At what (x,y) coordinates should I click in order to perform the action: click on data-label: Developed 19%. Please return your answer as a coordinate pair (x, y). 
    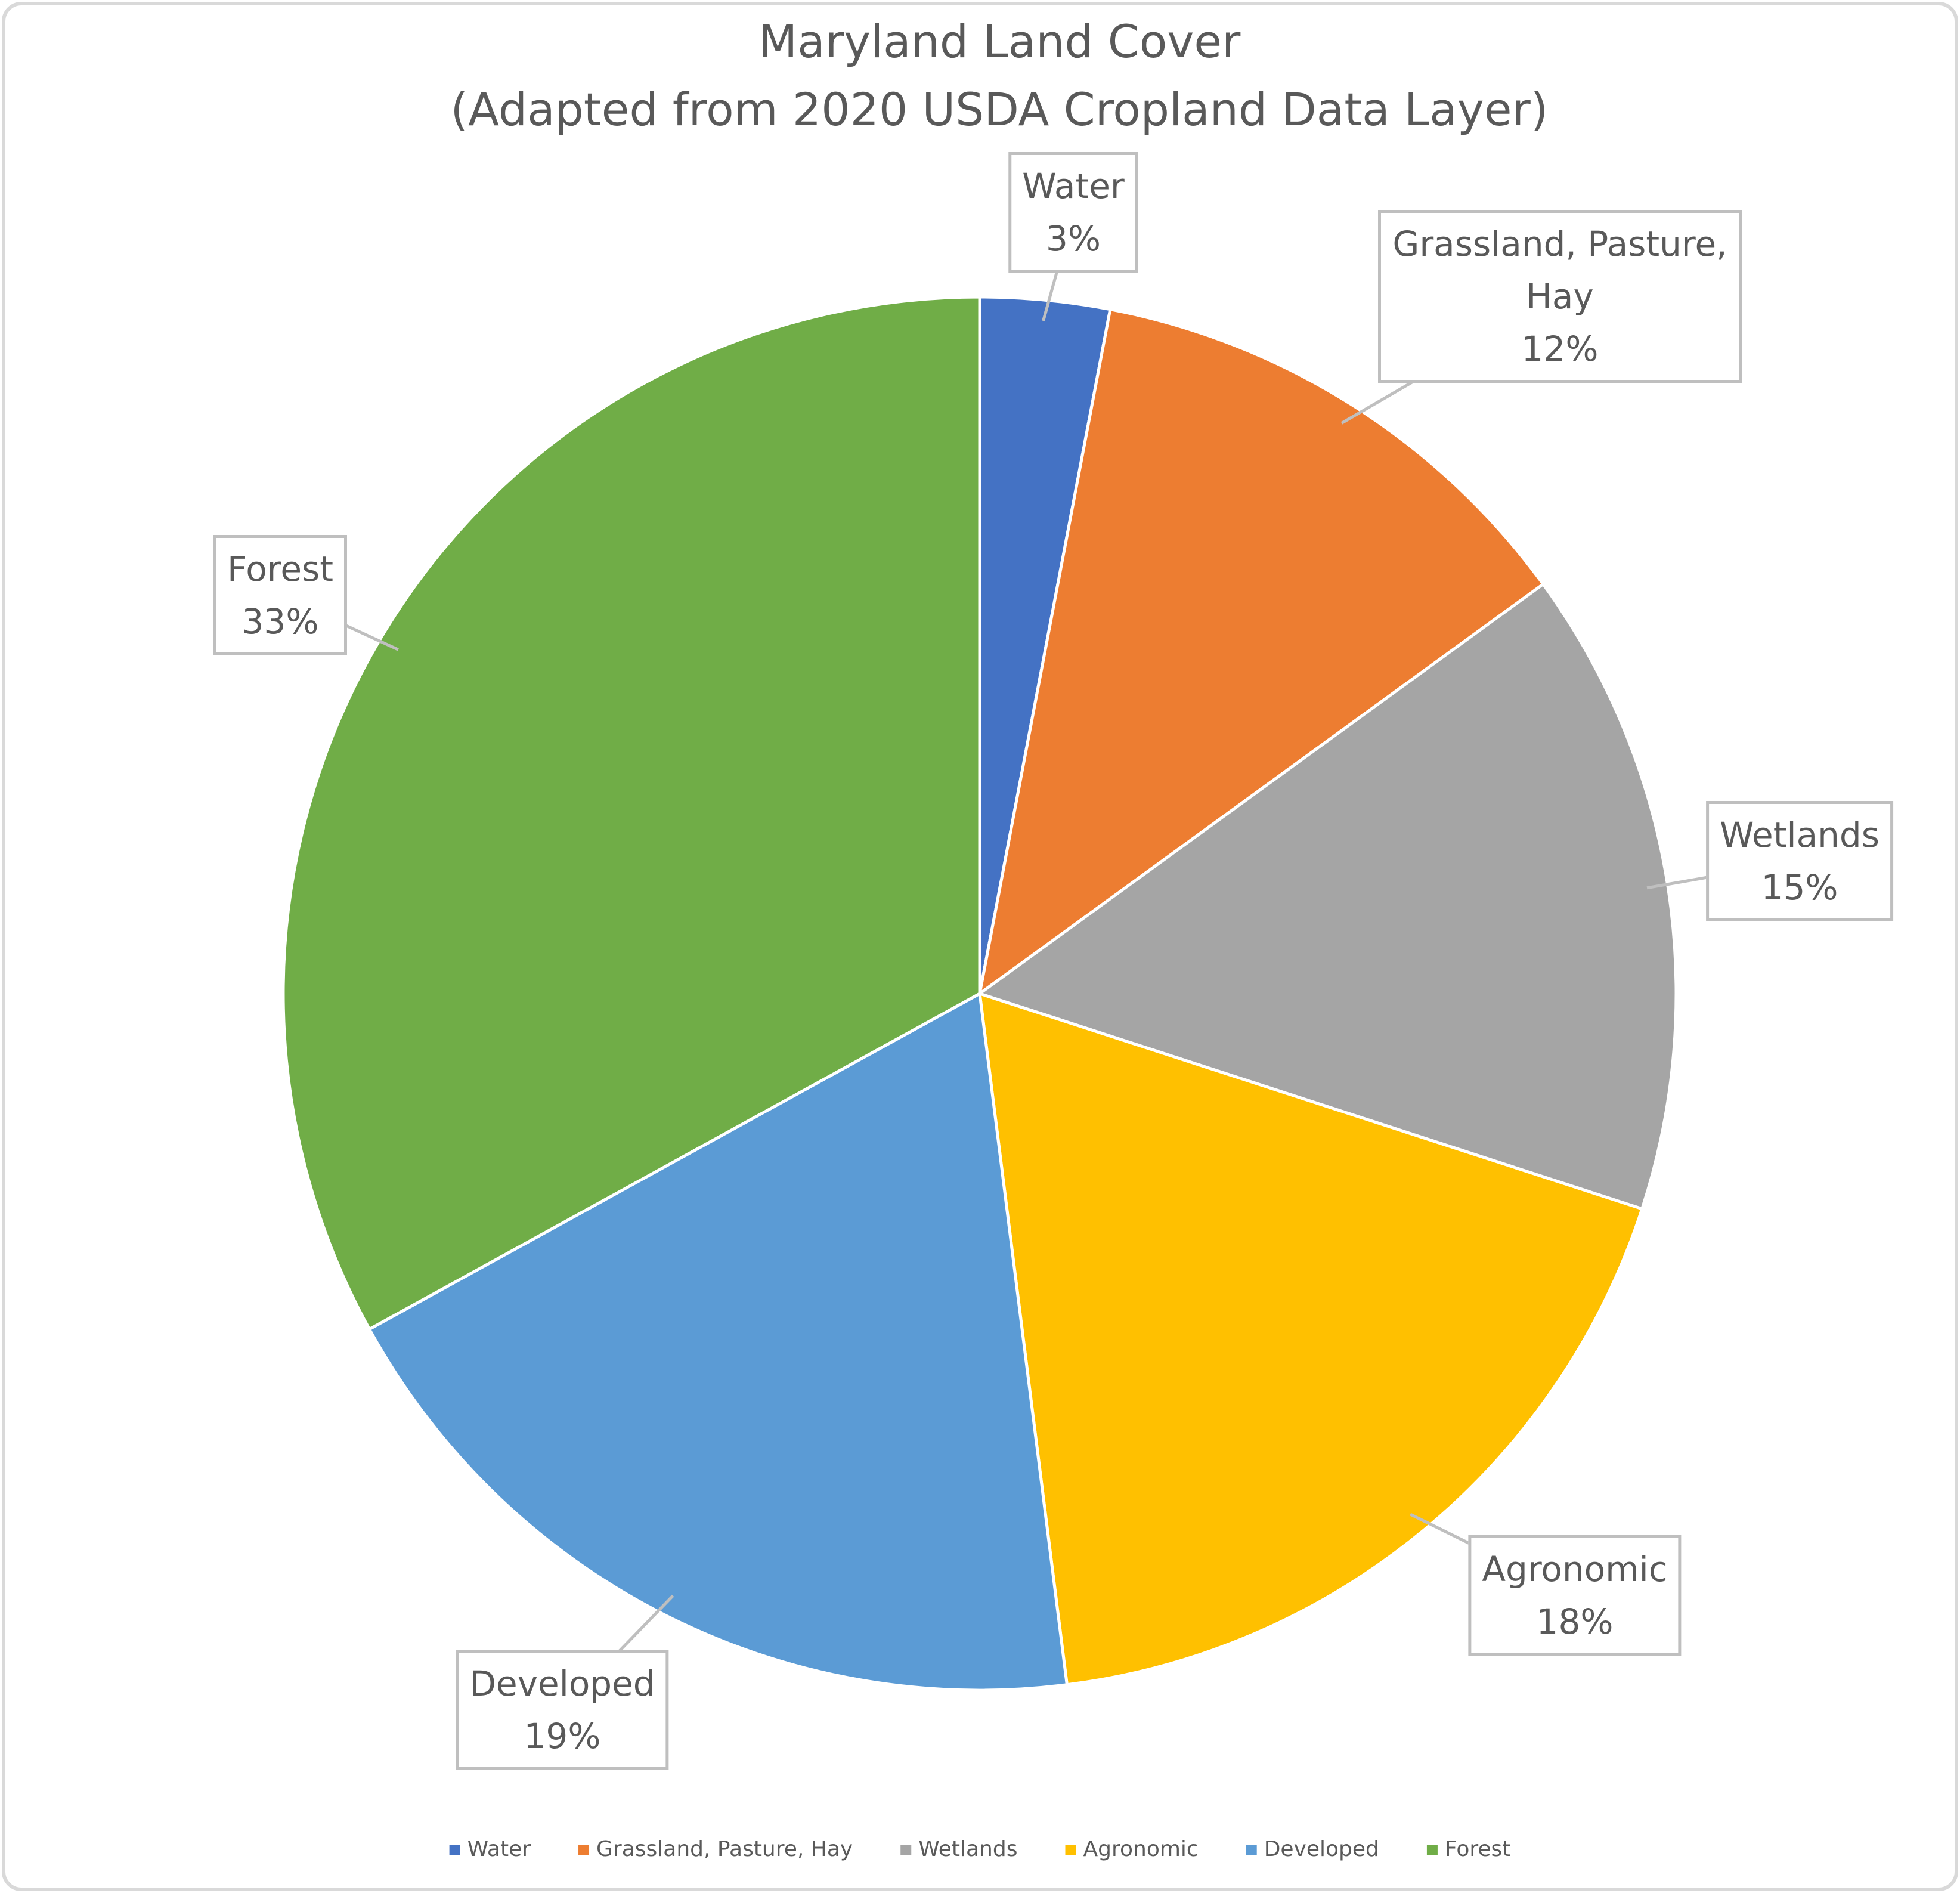
    Looking at the image, I should click on (562, 1710).